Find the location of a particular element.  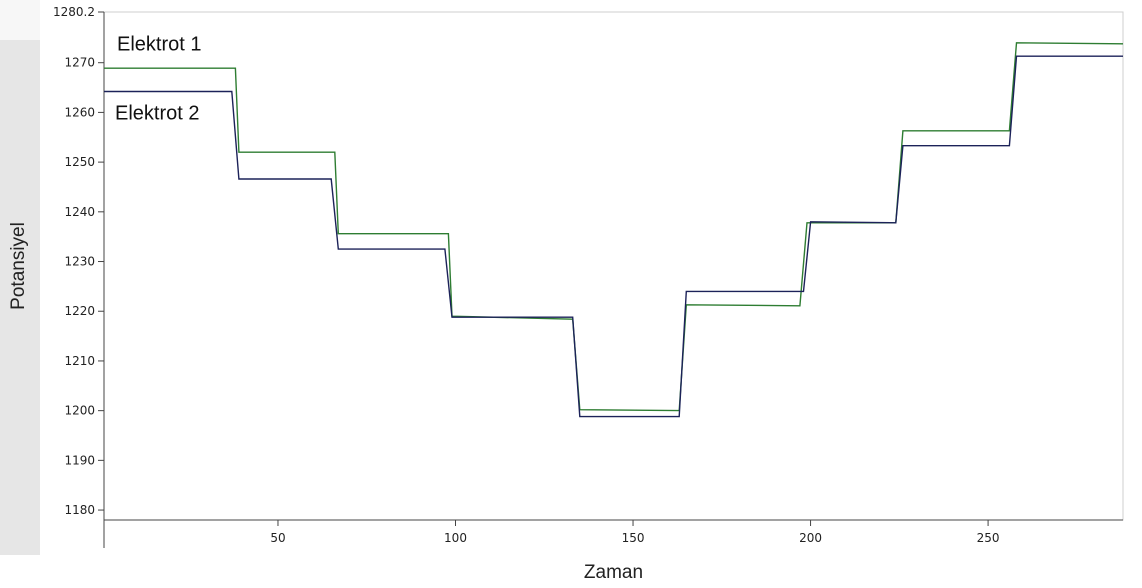

y-tick-label: 1270 is located at coordinates (79, 63).